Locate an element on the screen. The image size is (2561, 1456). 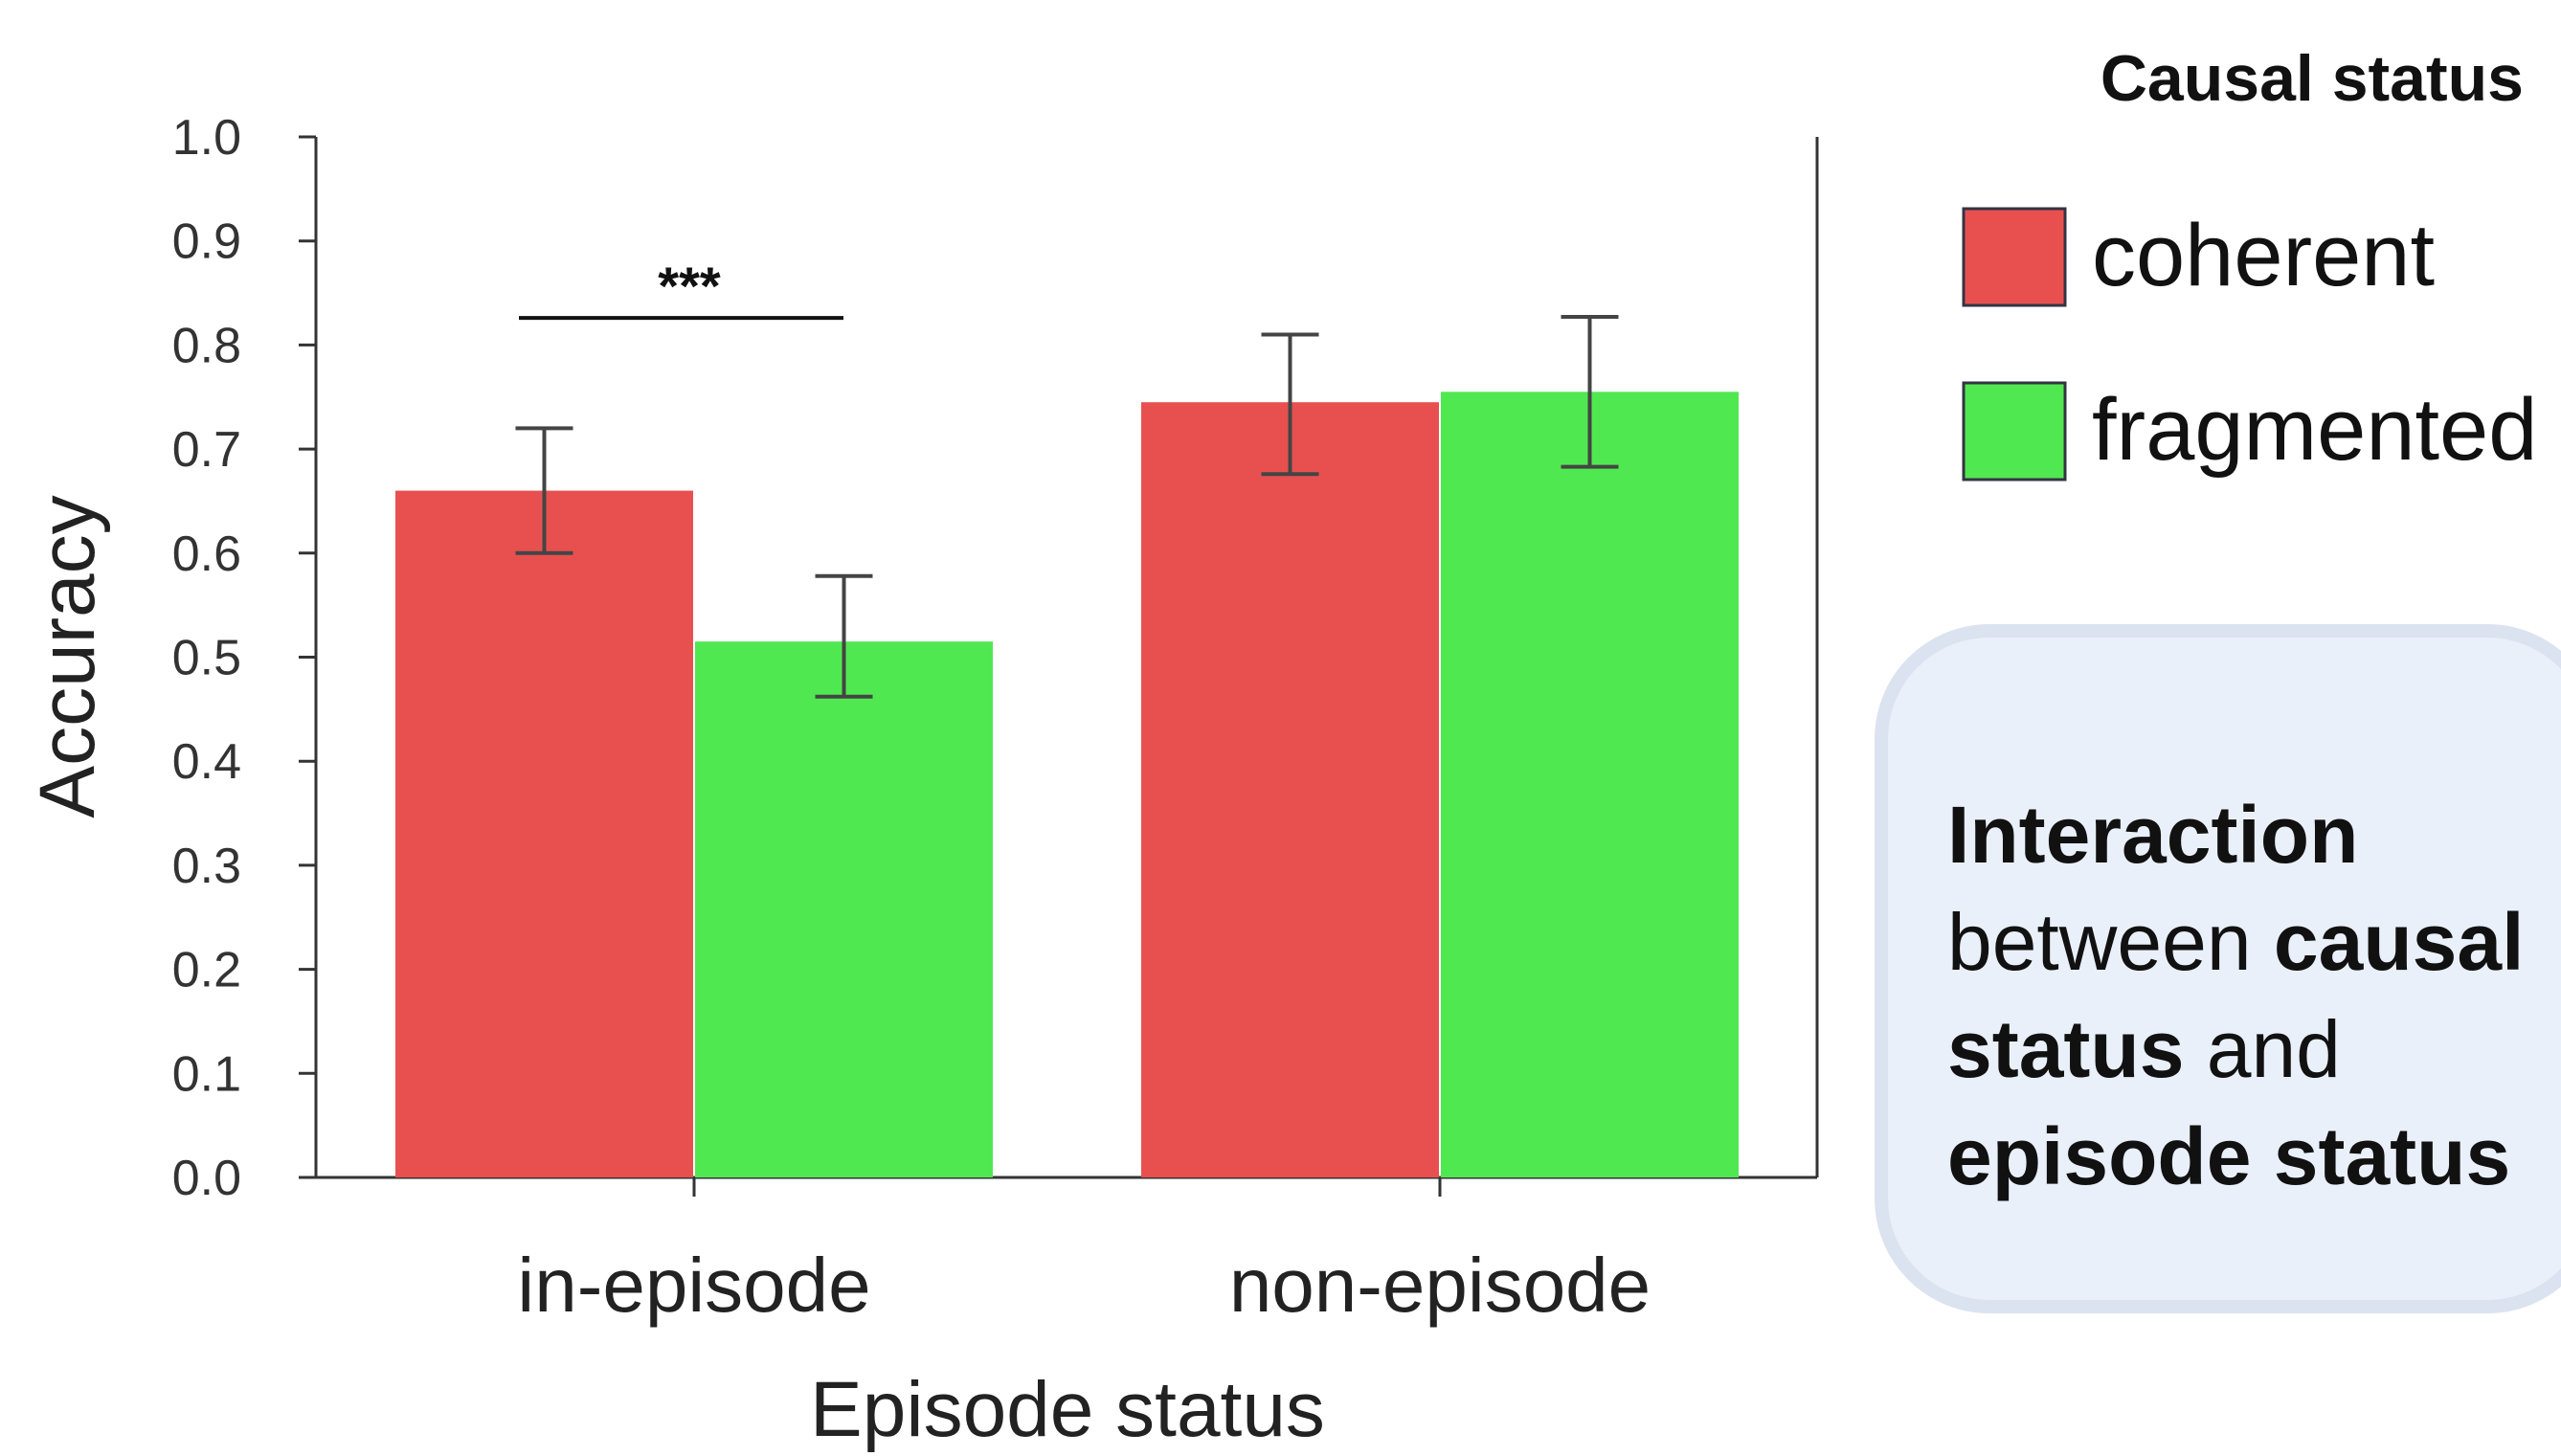
x-tick-label-in-episode: in-episode is located at coordinates (693, 1285).